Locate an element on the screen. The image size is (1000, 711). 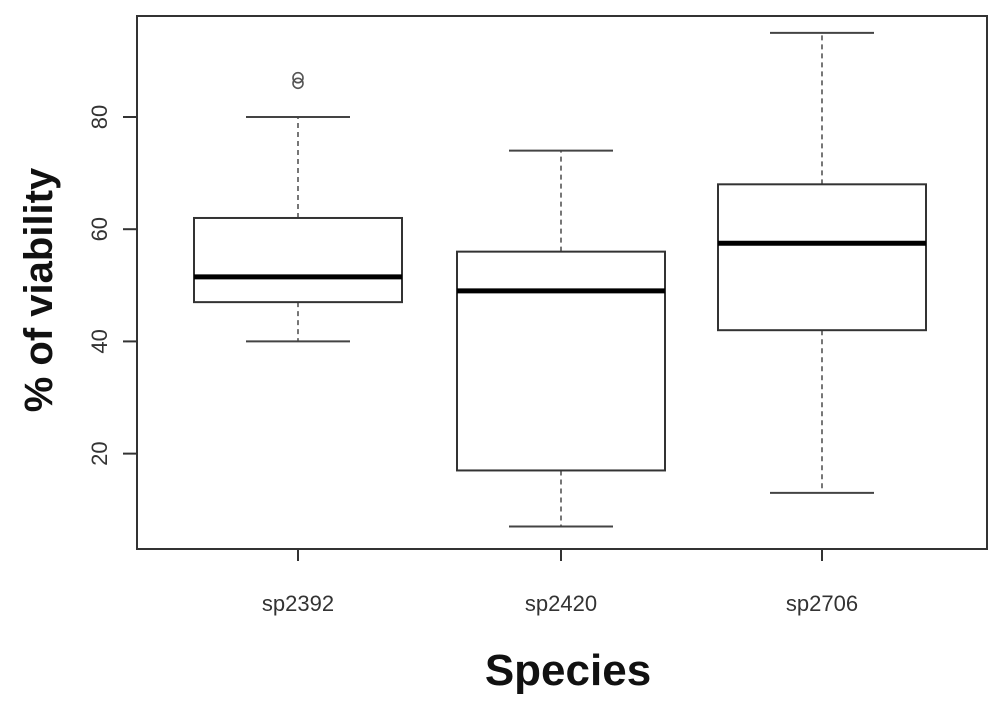
y-tick-label: 40 is located at coordinates (99, 341).